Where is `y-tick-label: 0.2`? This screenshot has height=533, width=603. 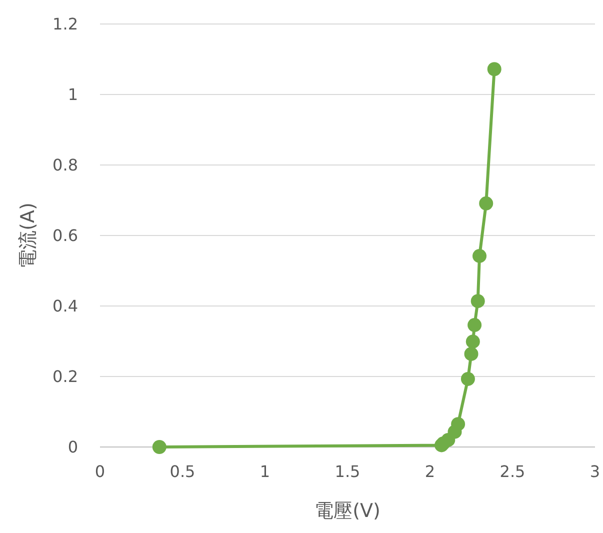
y-tick-label: 0.2 is located at coordinates (65, 376).